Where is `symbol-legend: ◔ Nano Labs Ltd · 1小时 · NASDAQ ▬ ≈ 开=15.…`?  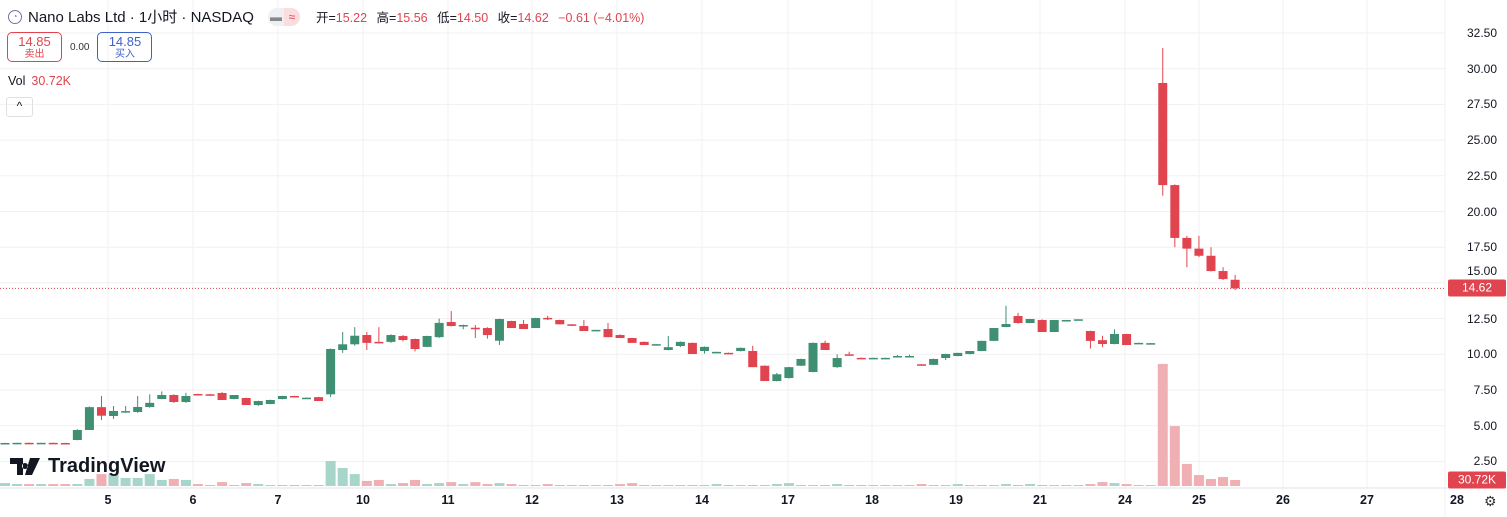 symbol-legend: ◔ Nano Labs Ltd · 1小时 · NASDAQ ▬ ≈ 开=15.… is located at coordinates (329, 16).